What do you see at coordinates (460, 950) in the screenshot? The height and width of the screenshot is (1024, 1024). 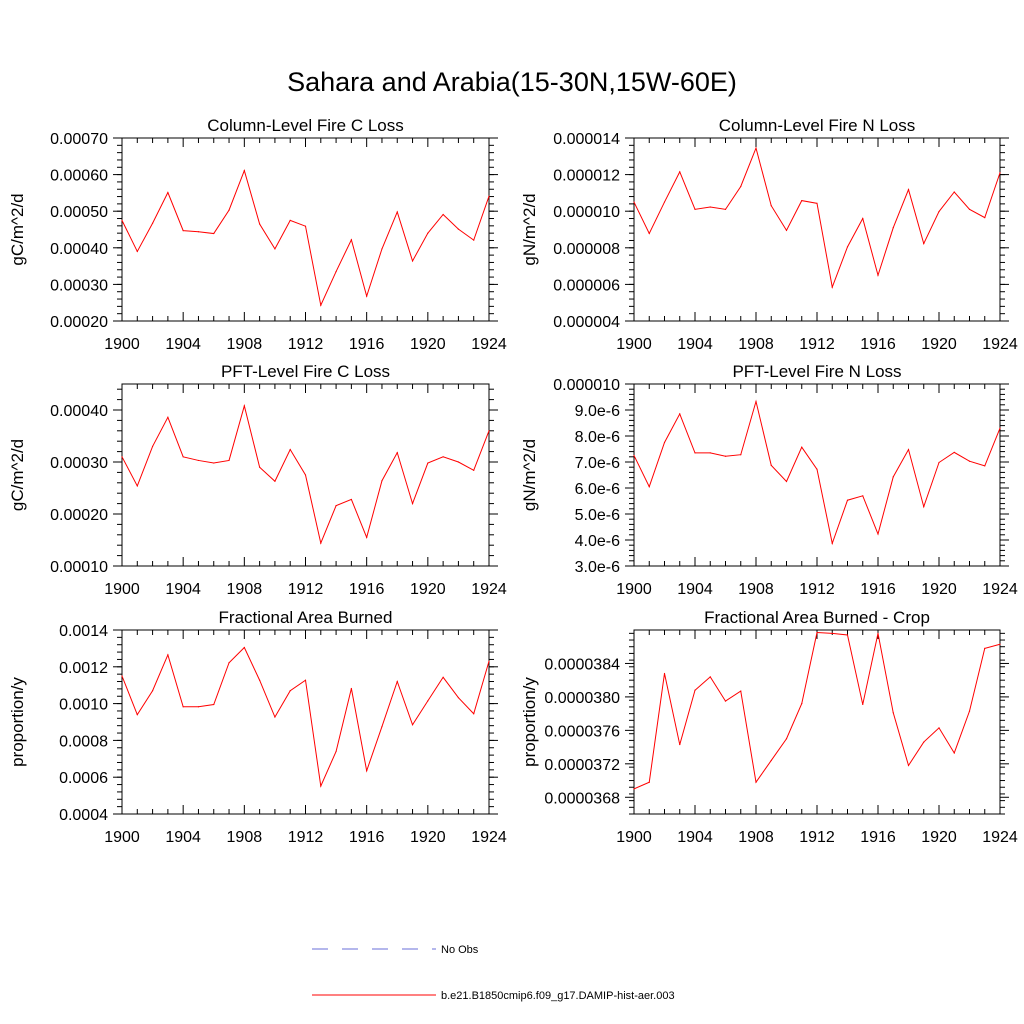 I see `legend-label-no-obs: No Obs` at bounding box center [460, 950].